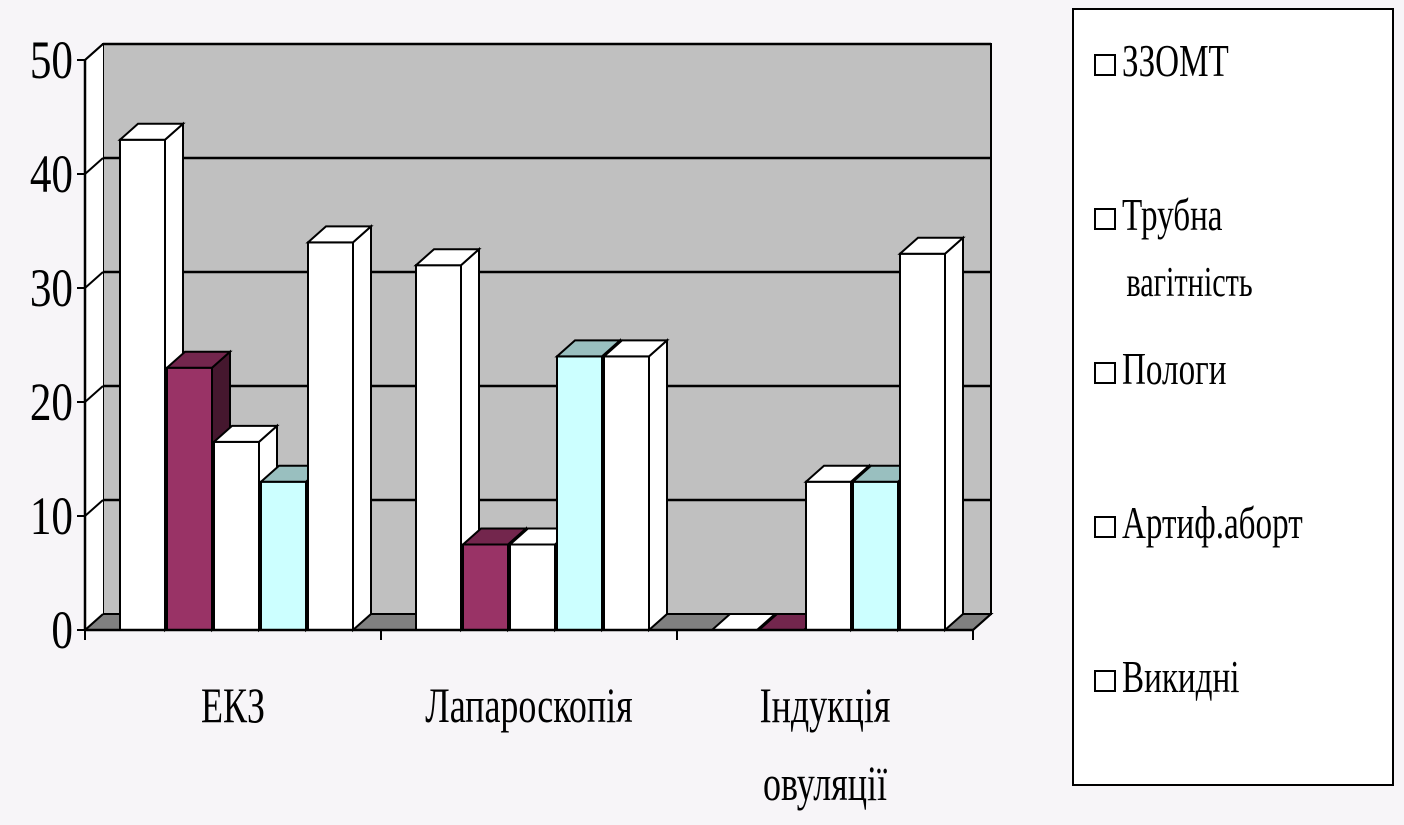  Describe the element at coordinates (588, 348) in the screenshot. I see `bar-top-abort` at that location.